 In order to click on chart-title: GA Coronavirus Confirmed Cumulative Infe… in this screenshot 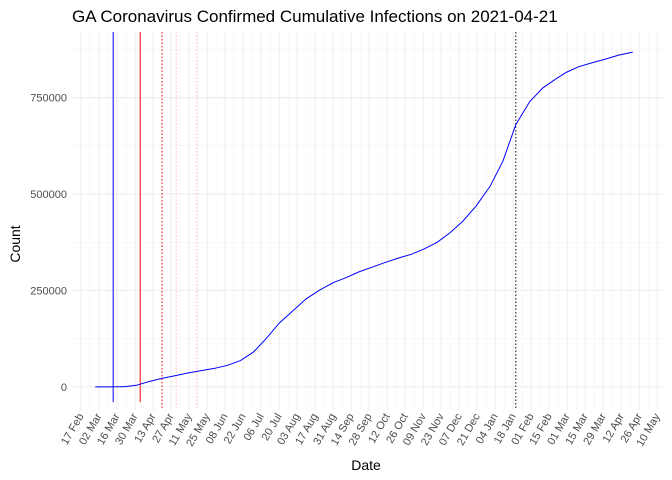, I will do `click(315, 16)`.